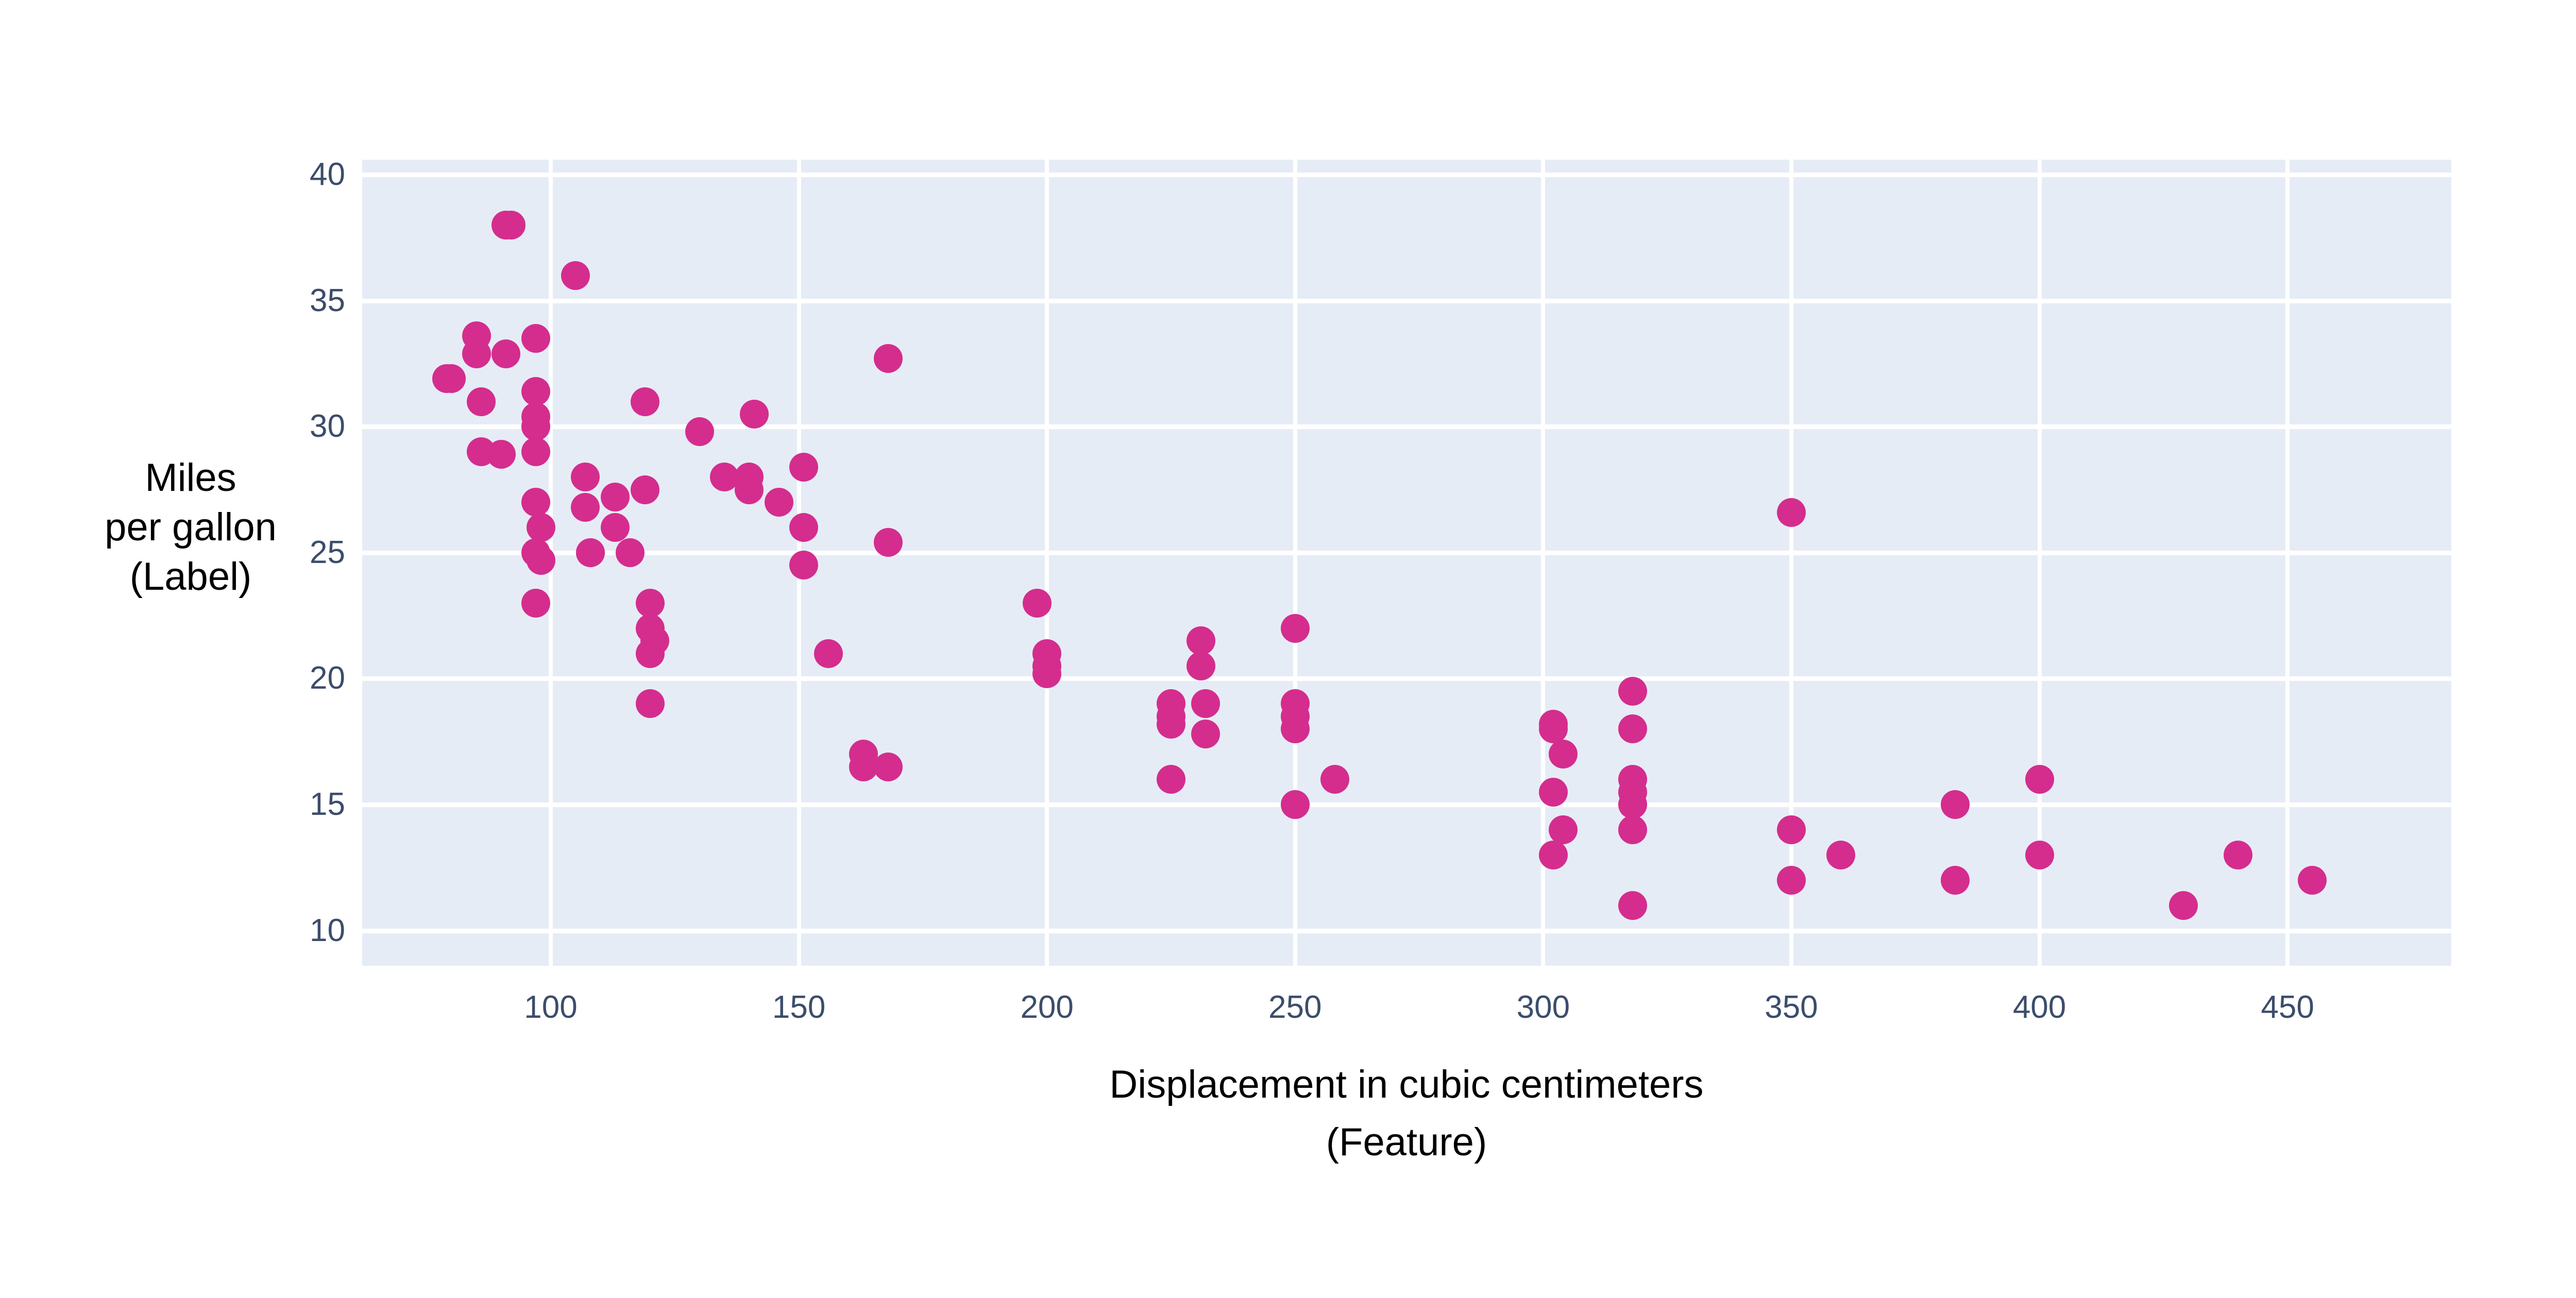 The height and width of the screenshot is (1298, 2576). What do you see at coordinates (551, 1007) in the screenshot?
I see `x-tick-label: 100` at bounding box center [551, 1007].